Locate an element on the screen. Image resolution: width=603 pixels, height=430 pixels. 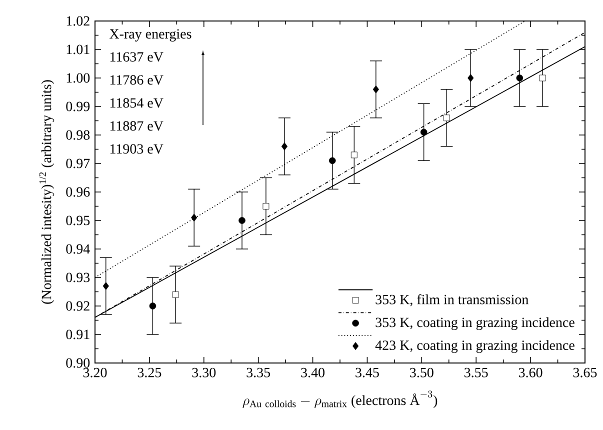
legend-label: 423 K, coating in grazing incidence is located at coordinates (474, 346).